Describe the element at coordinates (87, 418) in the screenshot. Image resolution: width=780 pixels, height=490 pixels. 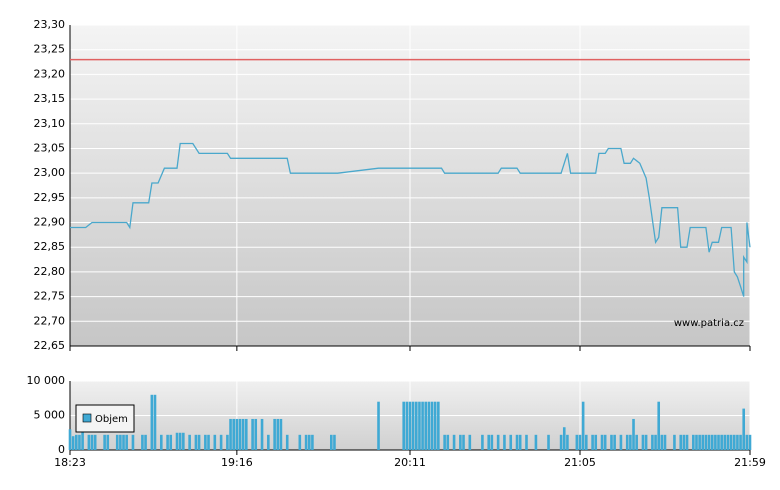
I see `legend-swatch` at that location.